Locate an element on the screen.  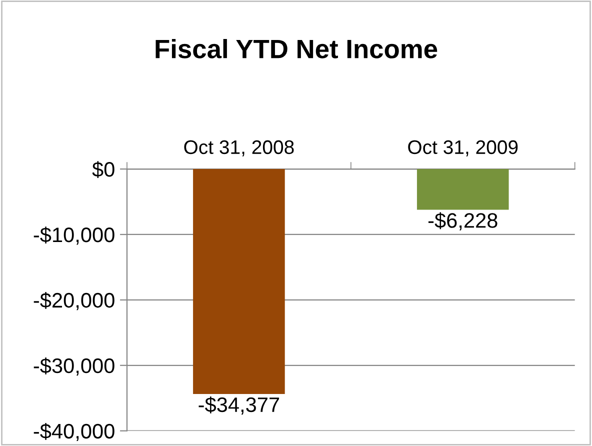
chart-title: Fiscal YTD Net Income is located at coordinates (297, 48).